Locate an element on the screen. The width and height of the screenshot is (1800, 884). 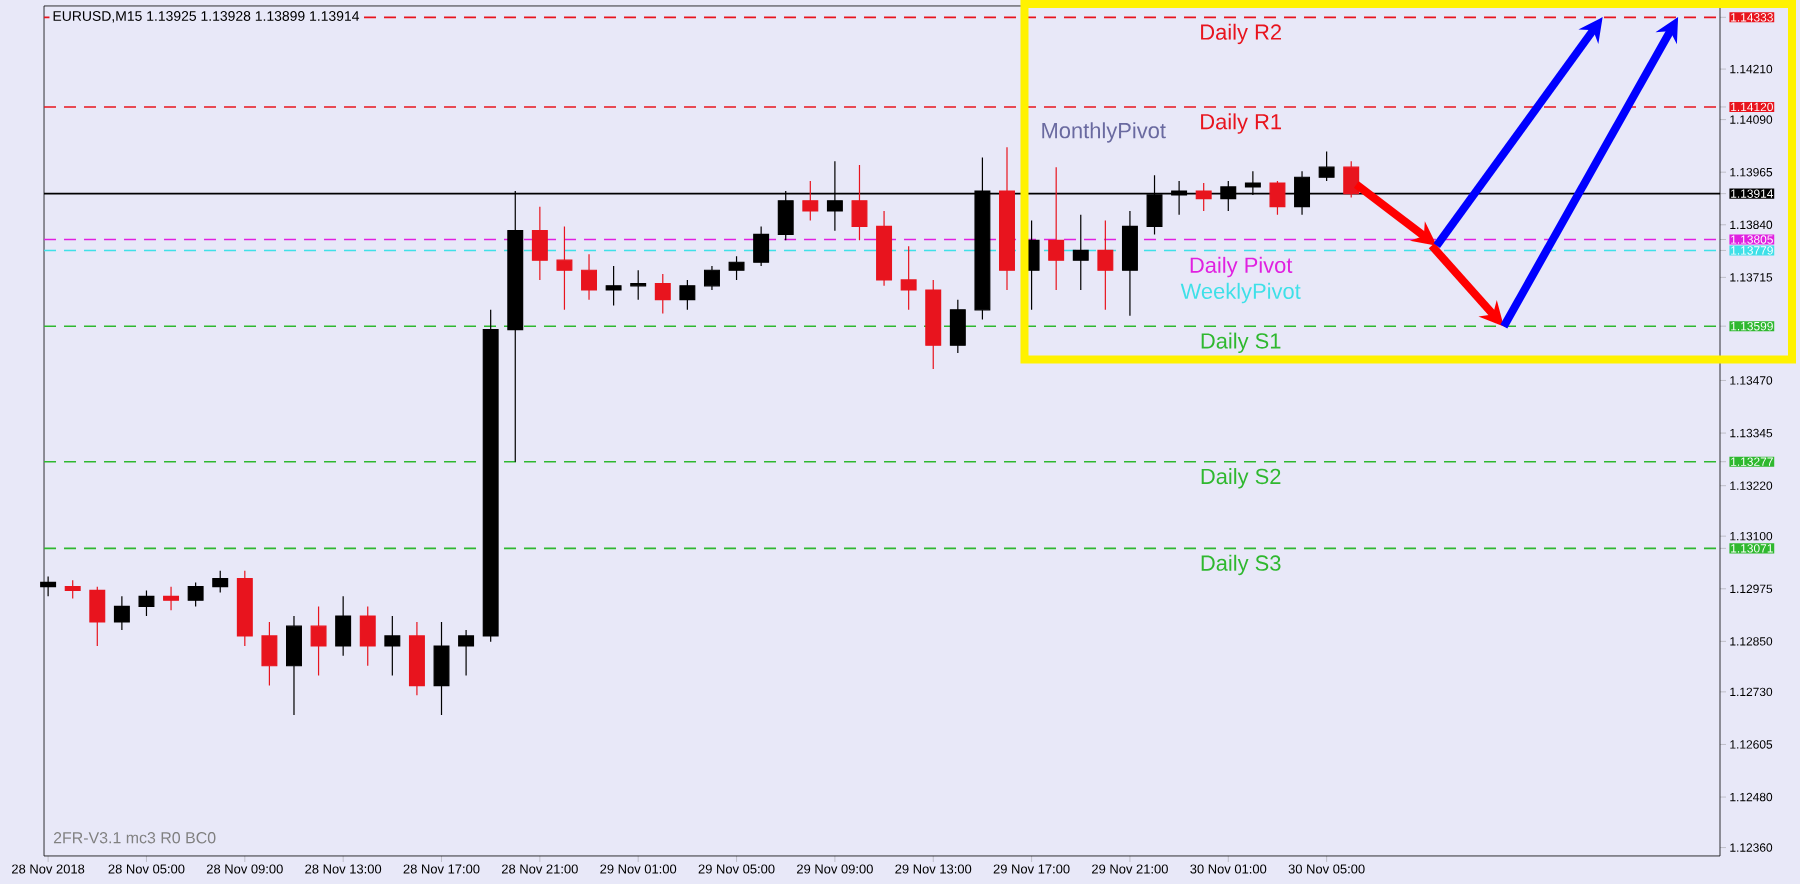
ref-line-label: Daily S1 is located at coordinates (1241, 343).